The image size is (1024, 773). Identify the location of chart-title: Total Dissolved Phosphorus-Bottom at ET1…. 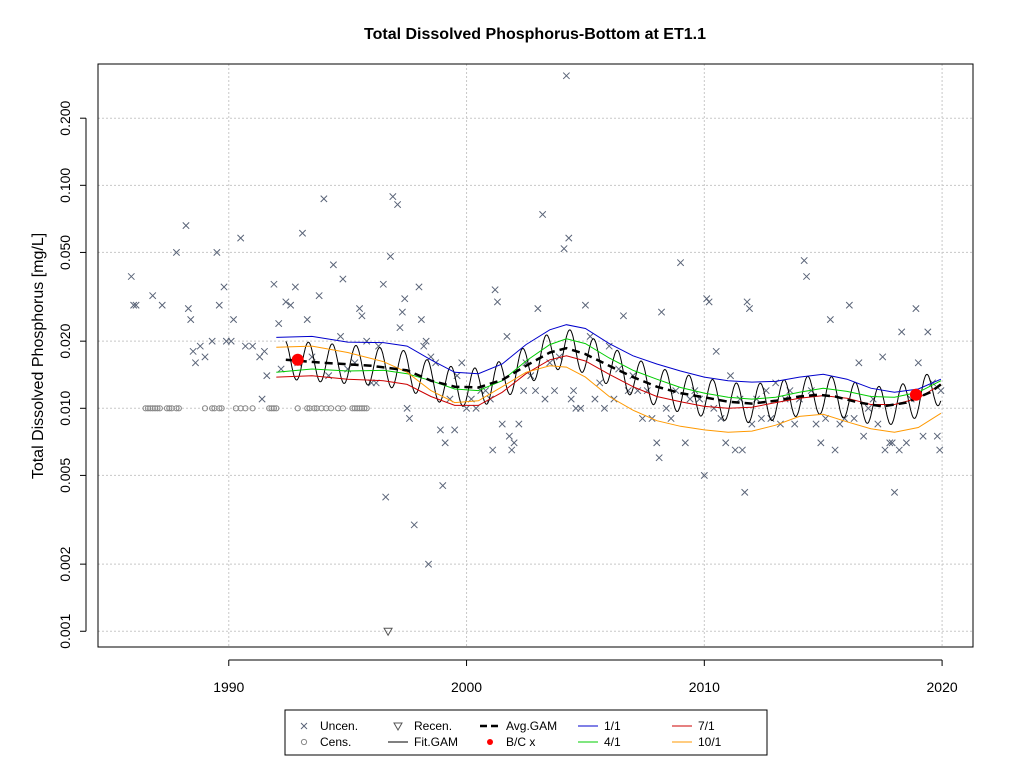
(535, 34).